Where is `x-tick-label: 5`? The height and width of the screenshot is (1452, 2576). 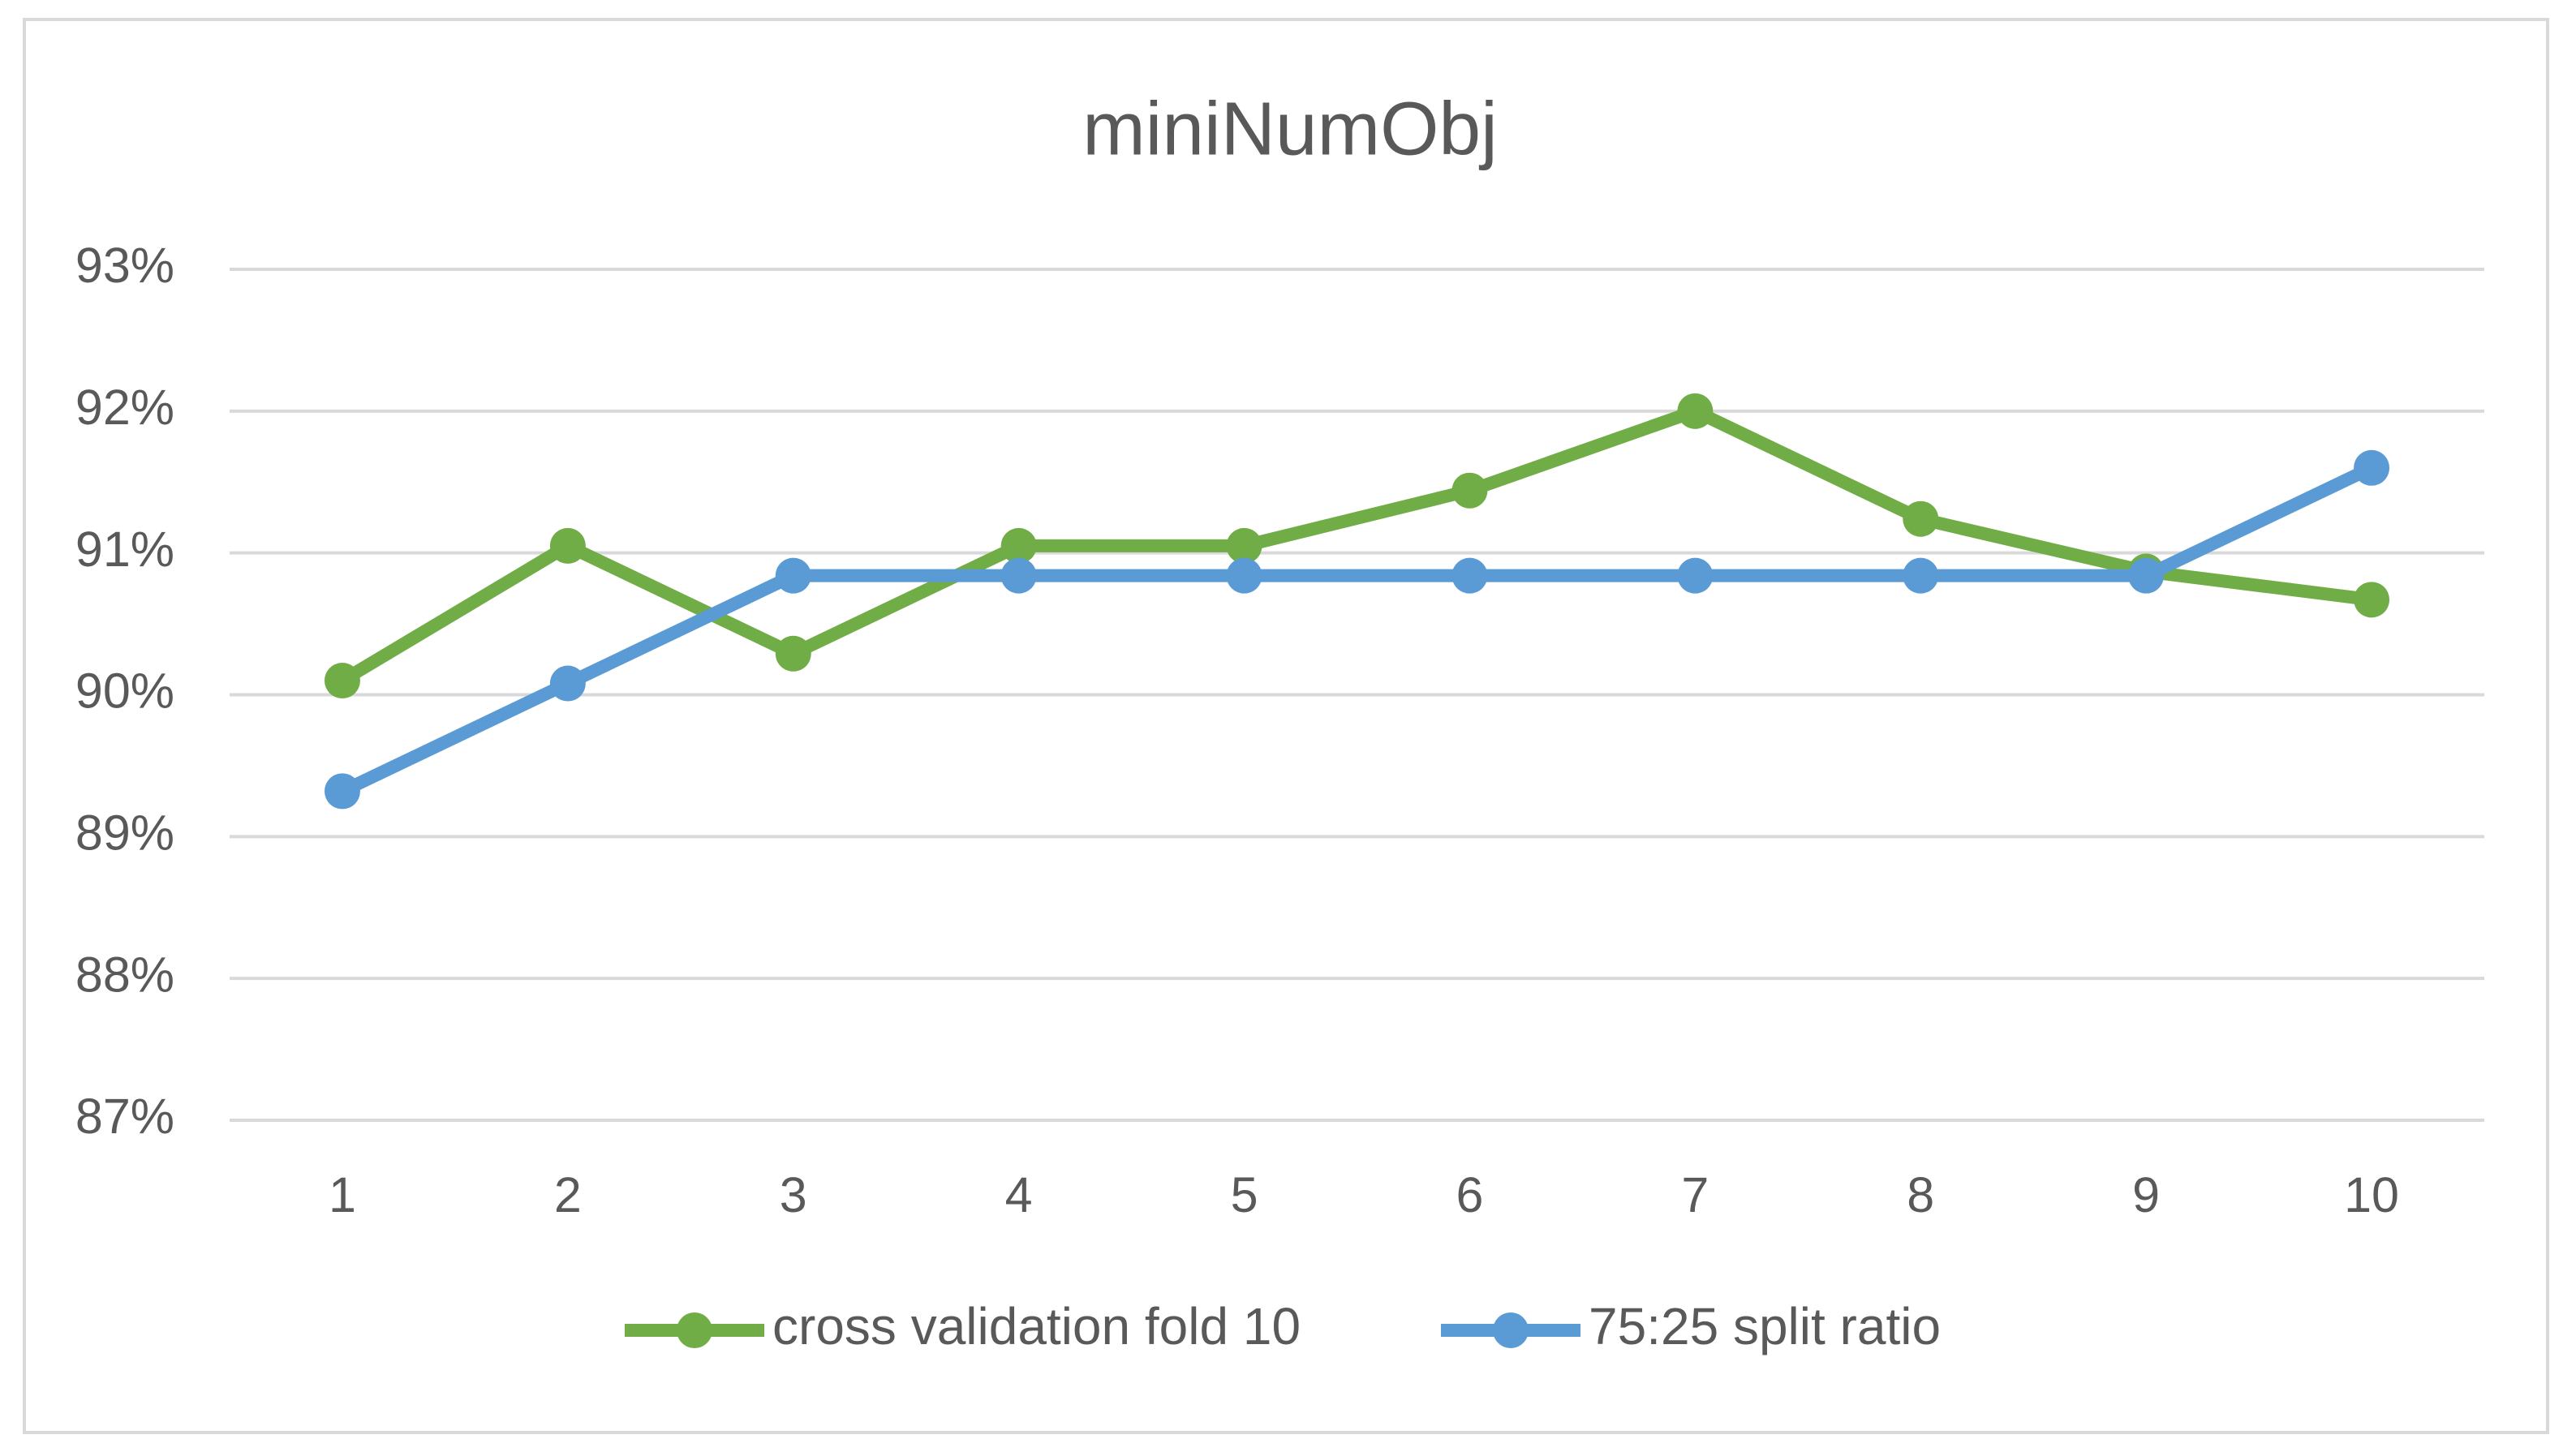 x-tick-label: 5 is located at coordinates (1244, 1195).